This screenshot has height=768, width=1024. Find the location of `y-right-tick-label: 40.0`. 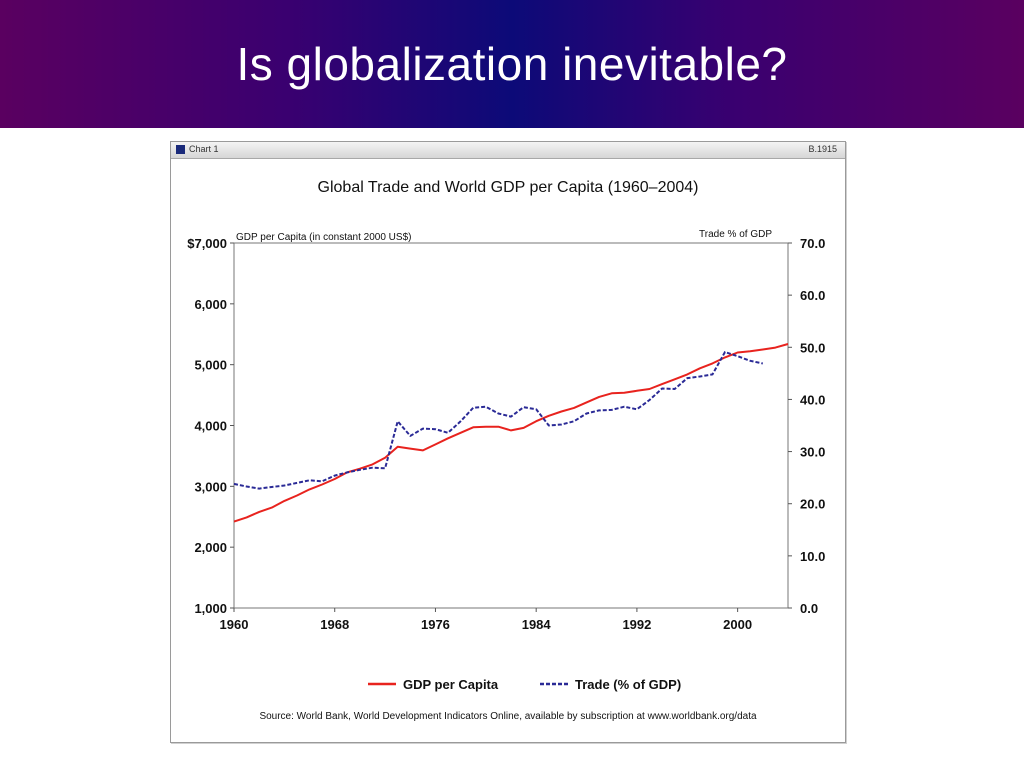

y-right-tick-label: 40.0 is located at coordinates (812, 399).